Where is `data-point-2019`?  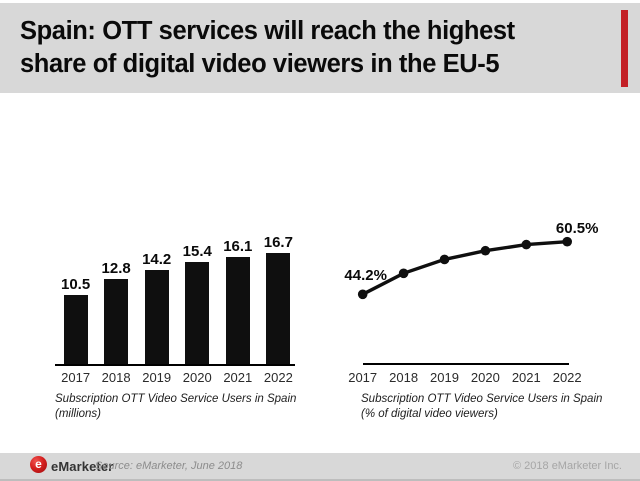
data-point-2019 is located at coordinates (444, 259).